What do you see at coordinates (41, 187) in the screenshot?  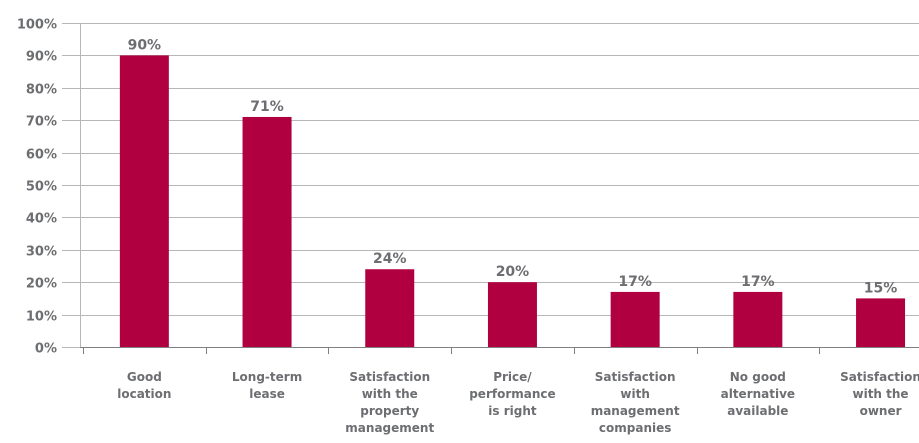 I see `y-tick-label: 50%` at bounding box center [41, 187].